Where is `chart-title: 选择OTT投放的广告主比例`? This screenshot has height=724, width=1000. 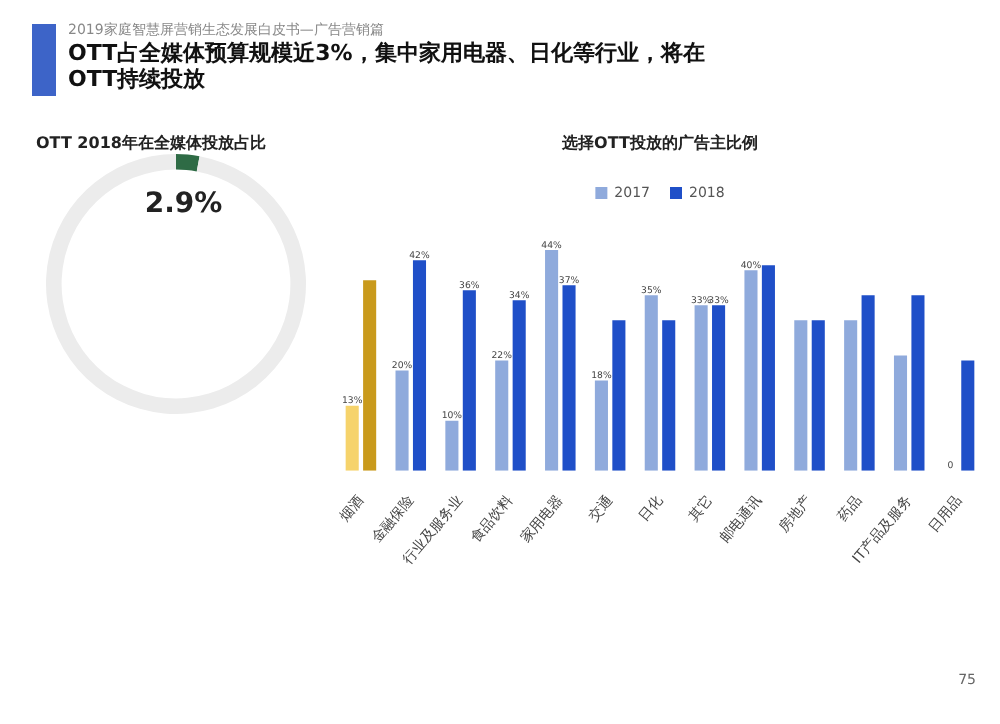
chart-title: 选择OTT投放的广告主比例 is located at coordinates (660, 143).